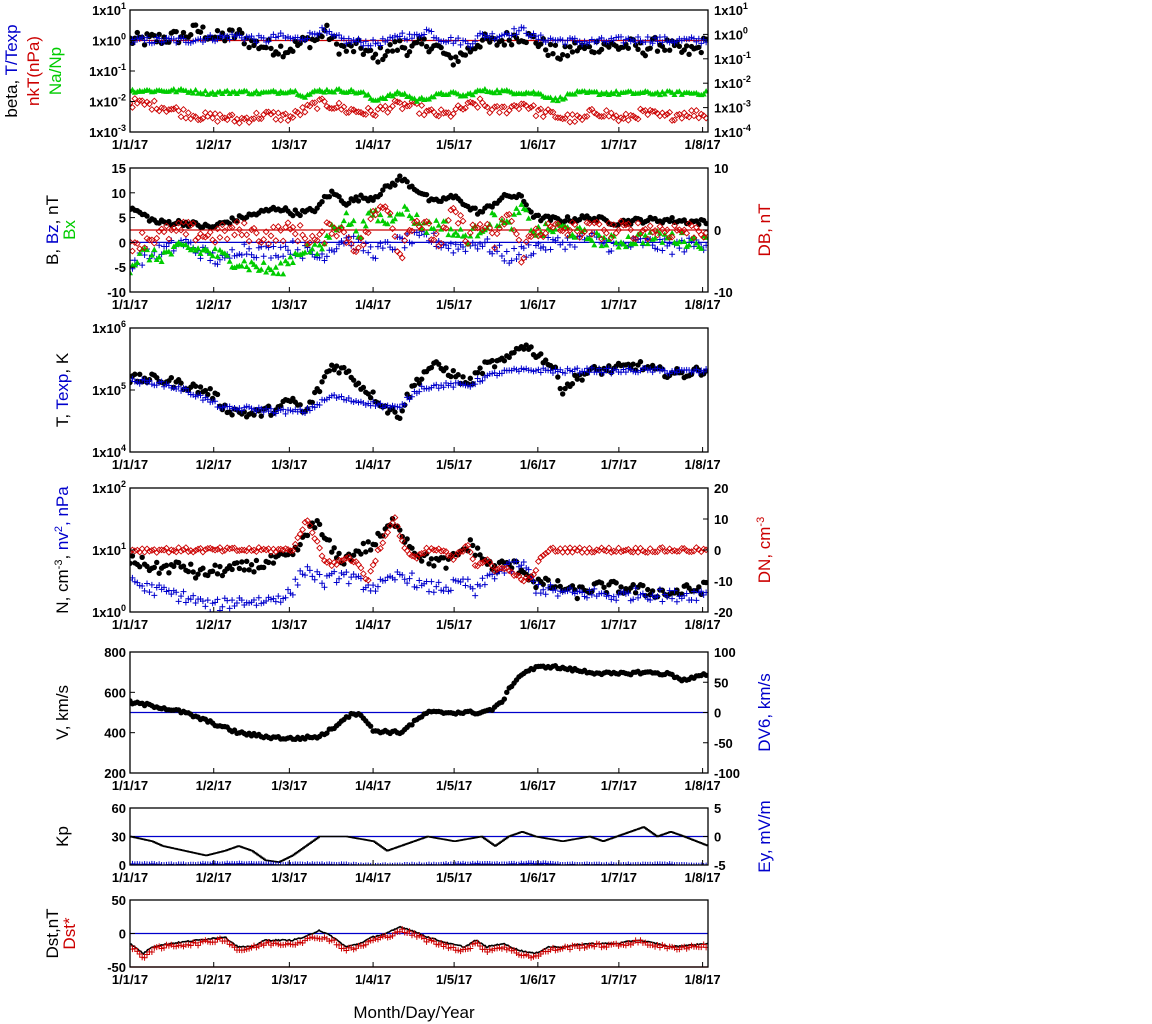 This screenshot has height=1024, width=1152. I want to click on data-point-Na/Np-113, so click(404, 93).